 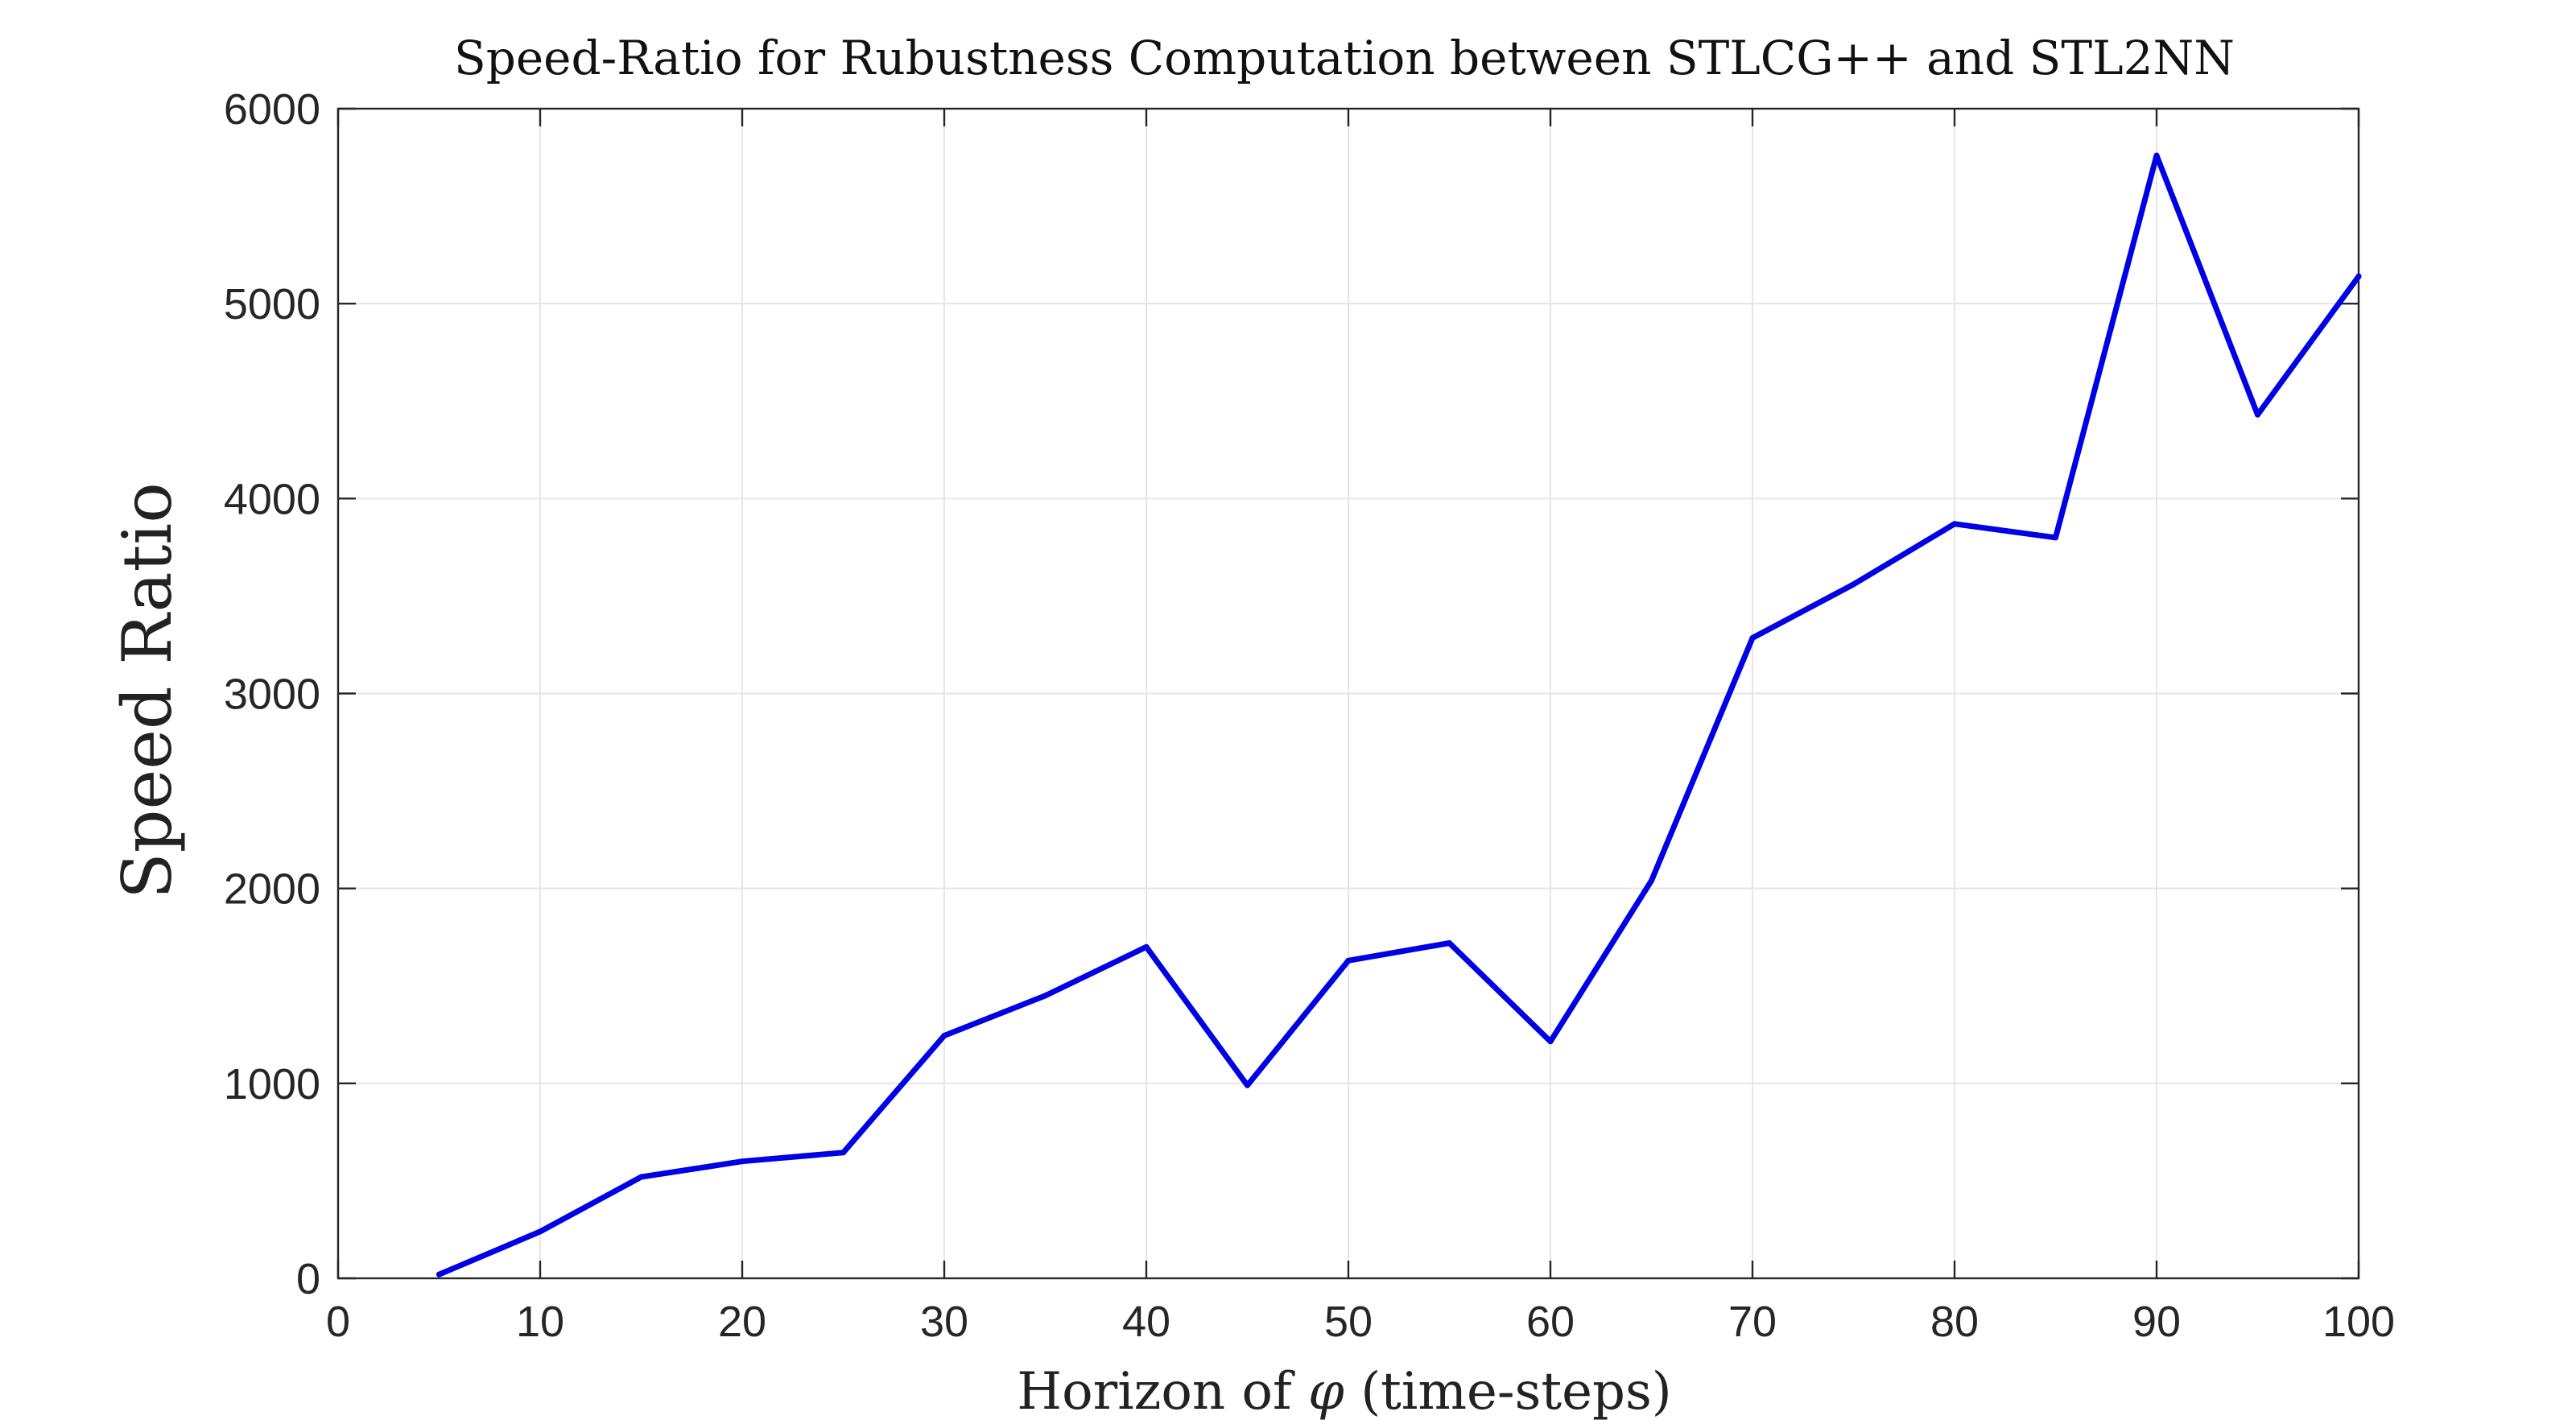 I want to click on y-tick-label: 0, so click(x=308, y=1279).